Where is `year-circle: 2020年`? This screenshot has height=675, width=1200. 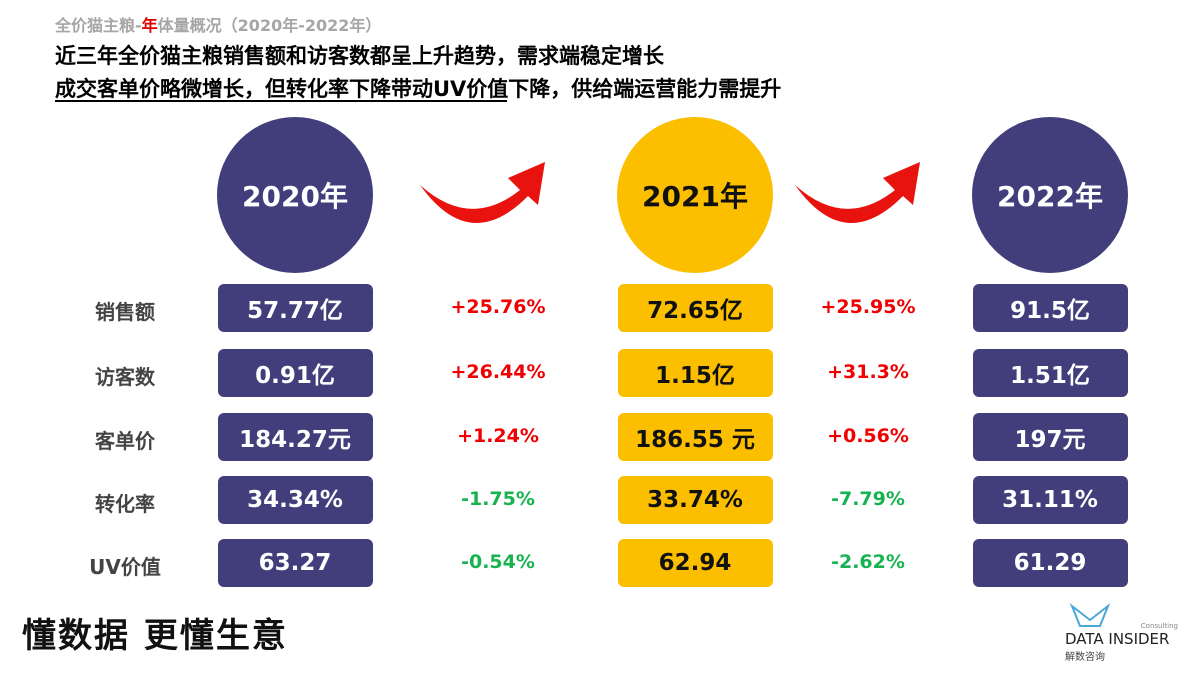
year-circle: 2020年 is located at coordinates (295, 195).